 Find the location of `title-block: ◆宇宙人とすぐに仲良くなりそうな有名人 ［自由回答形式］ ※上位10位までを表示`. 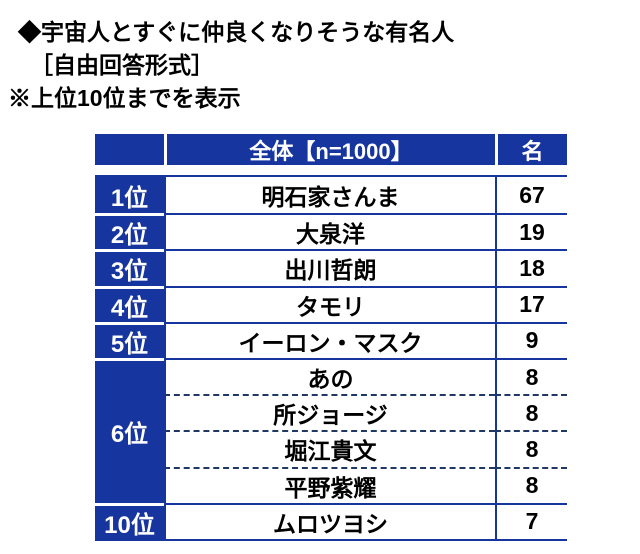

title-block: ◆宇宙人とすぐに仲良くなりそうな有名人 ［自由回答形式］ ※上位10位までを表示 is located at coordinates (227, 65).